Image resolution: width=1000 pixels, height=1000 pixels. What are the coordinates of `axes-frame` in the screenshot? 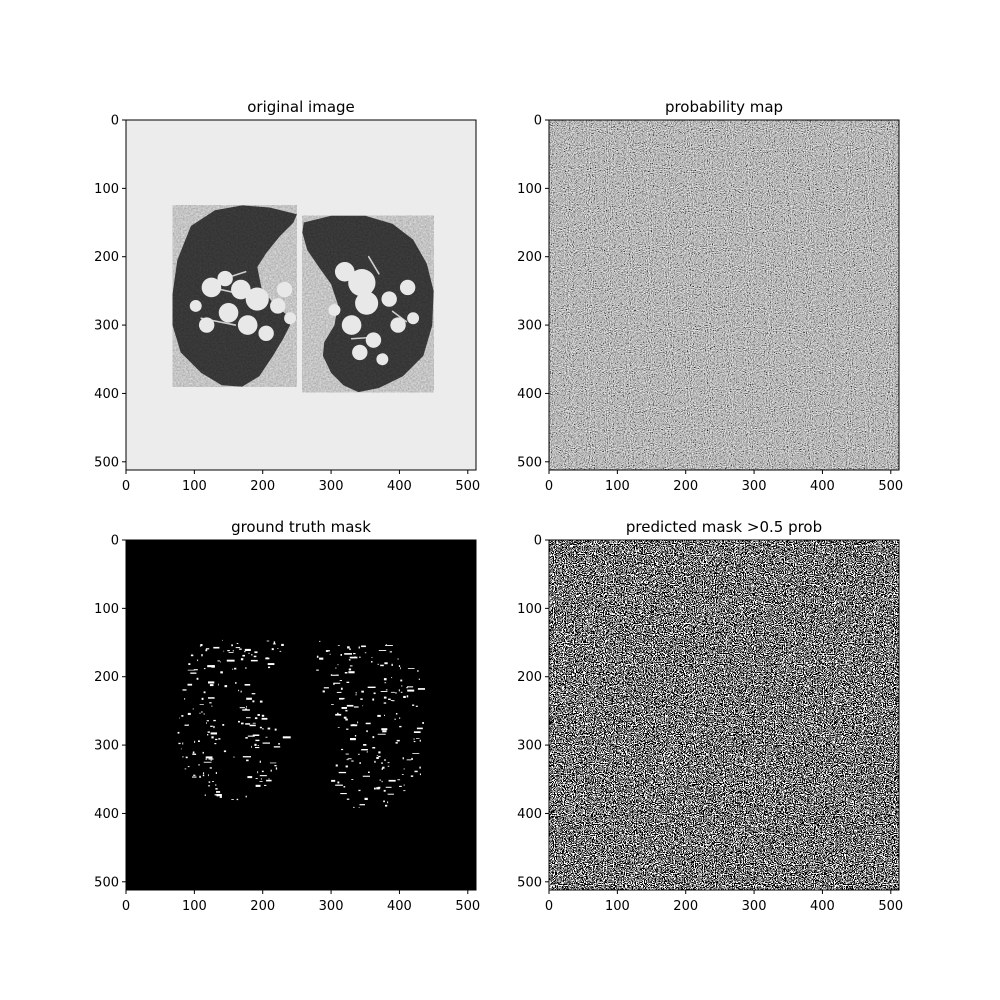 It's located at (724, 295).